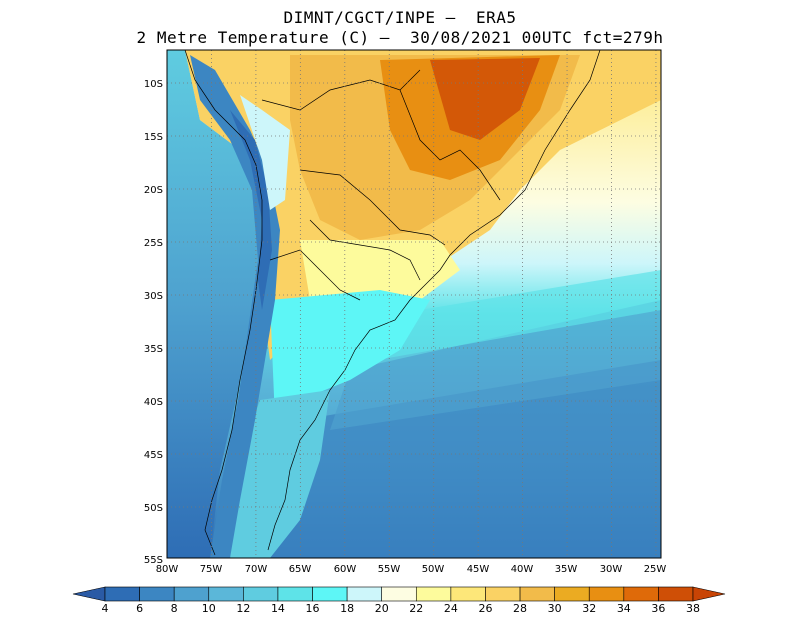 This screenshot has height=618, width=800. Describe the element at coordinates (153, 84) in the screenshot. I see `lat-label: 10S` at that location.